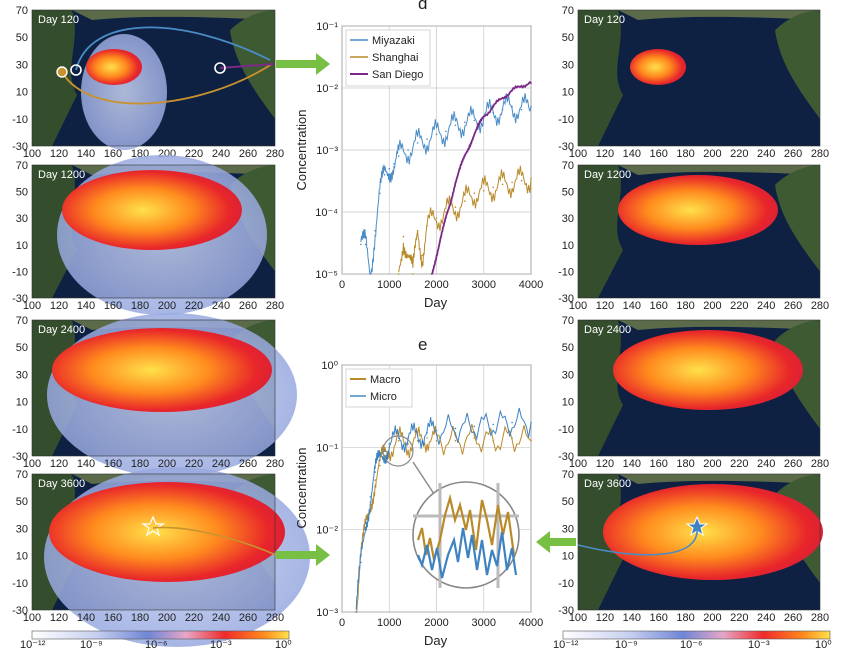 This screenshot has height=648, width=848. Describe the element at coordinates (303, 555) in the screenshot. I see `arrow-to-chart-e` at that location.